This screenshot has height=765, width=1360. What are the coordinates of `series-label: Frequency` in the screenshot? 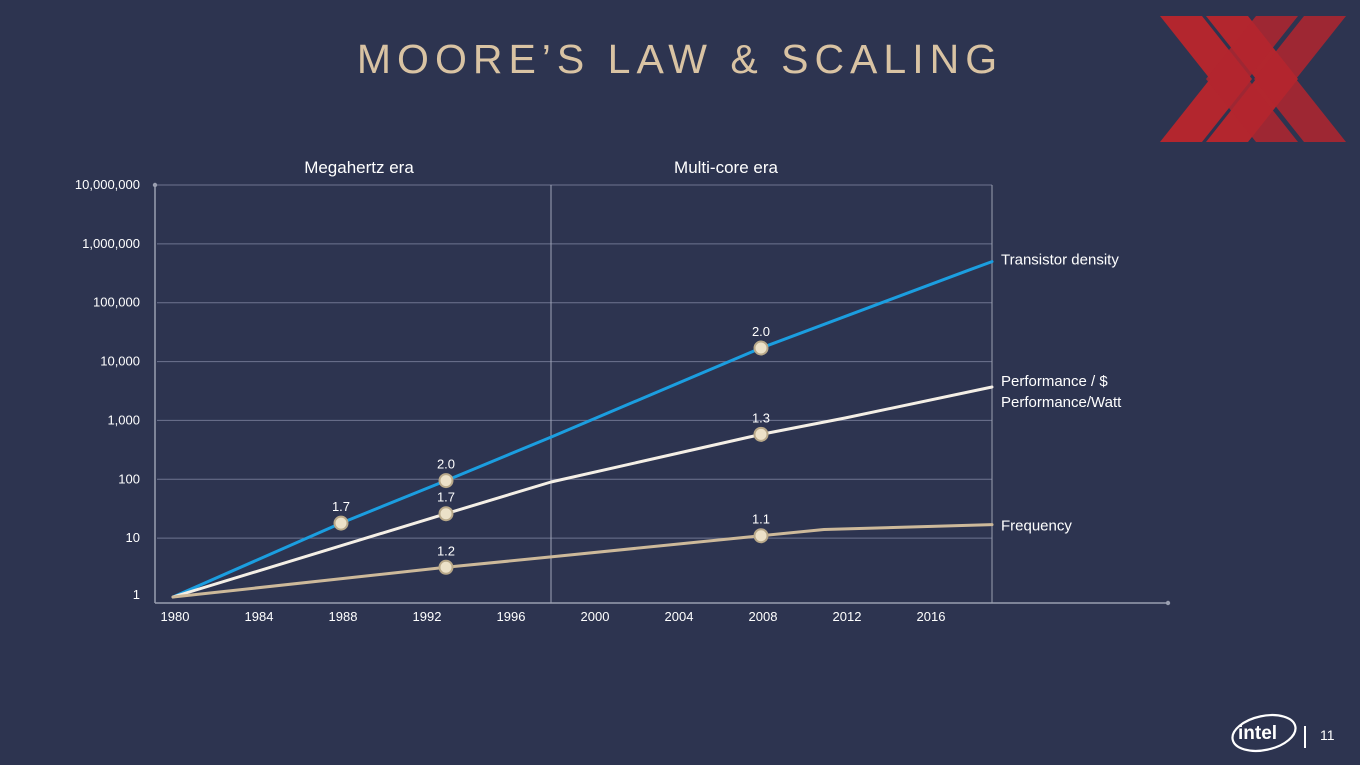 It's located at (1036, 526).